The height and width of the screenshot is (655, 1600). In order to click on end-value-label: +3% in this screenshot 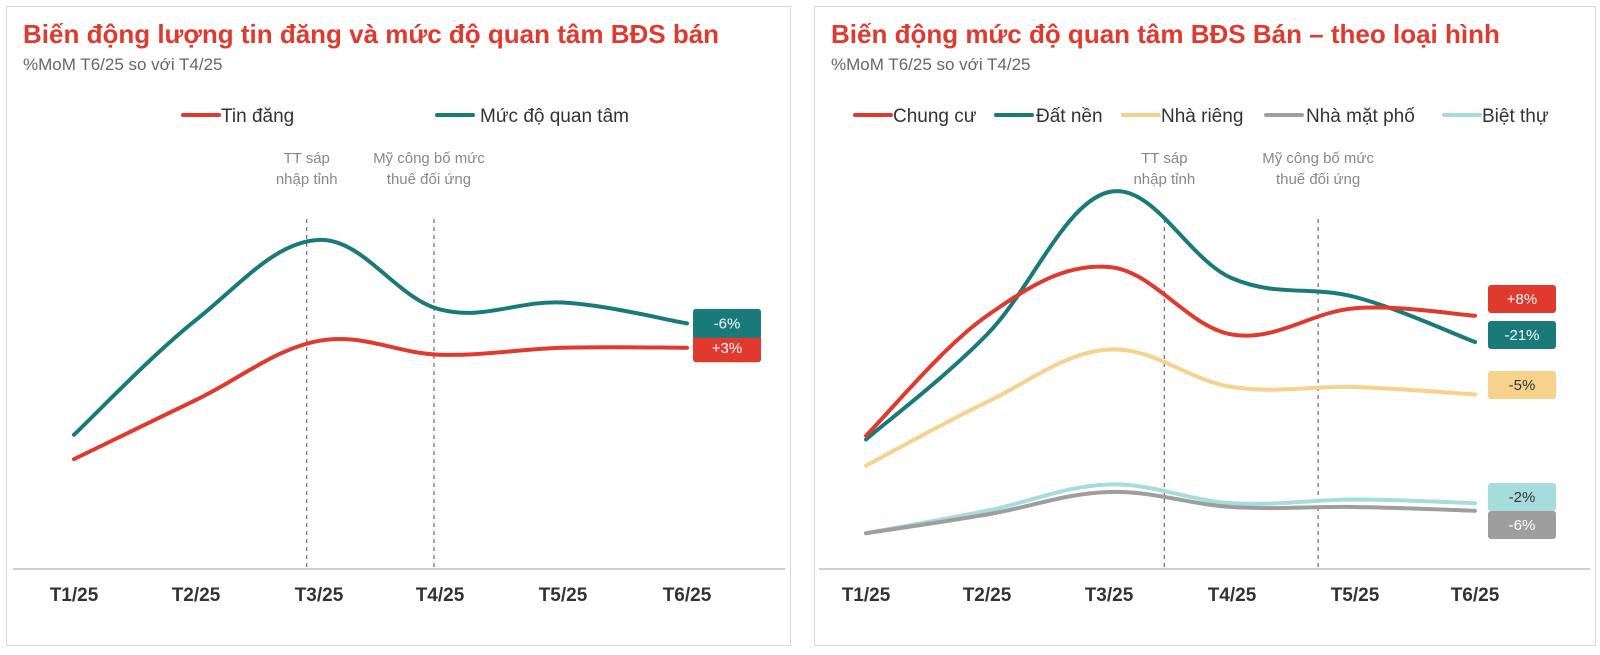, I will do `click(727, 348)`.